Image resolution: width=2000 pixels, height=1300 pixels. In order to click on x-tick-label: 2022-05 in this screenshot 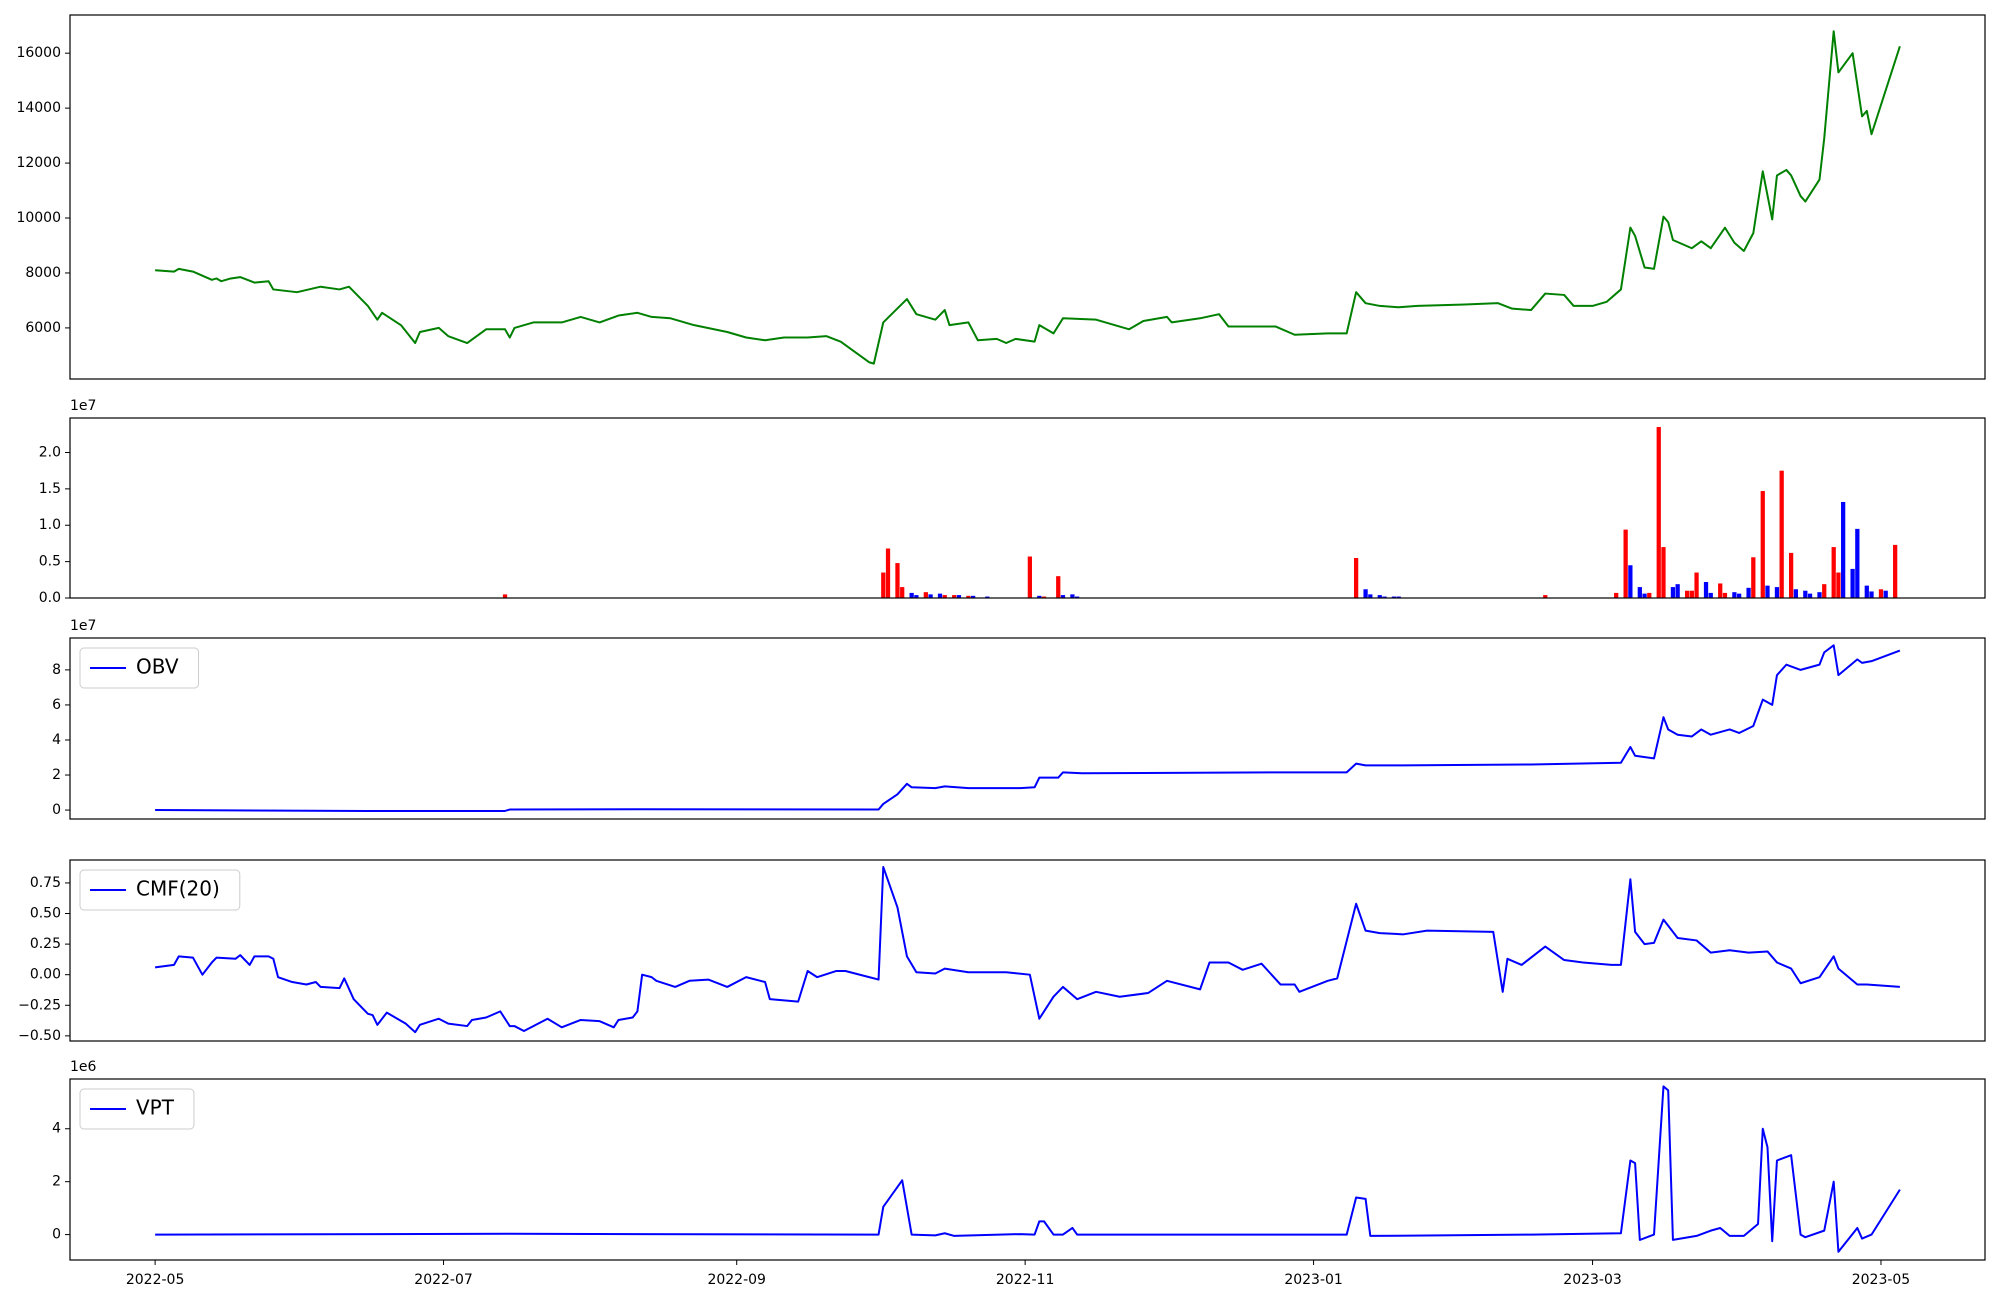, I will do `click(155, 1280)`.